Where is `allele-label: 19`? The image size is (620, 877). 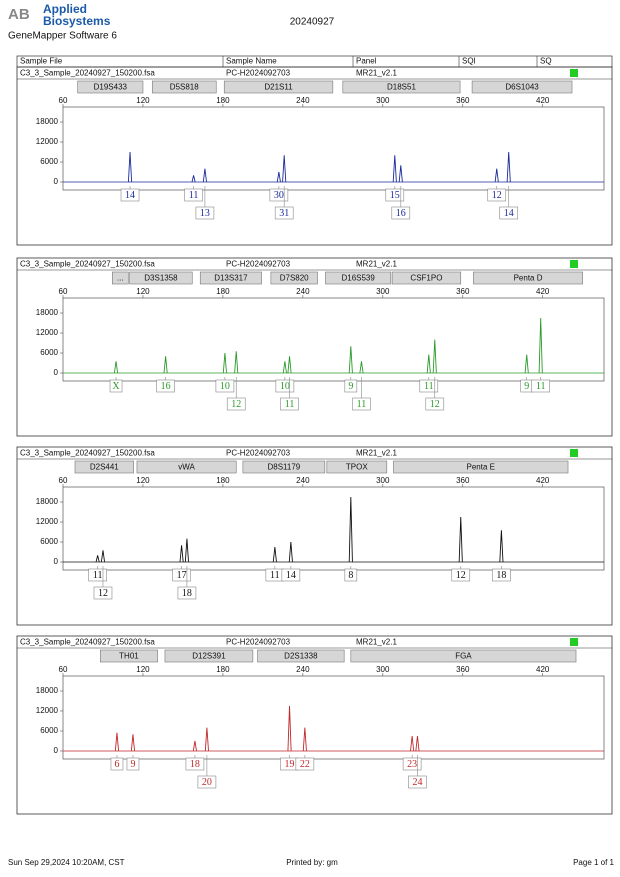
allele-label: 19 is located at coordinates (290, 764).